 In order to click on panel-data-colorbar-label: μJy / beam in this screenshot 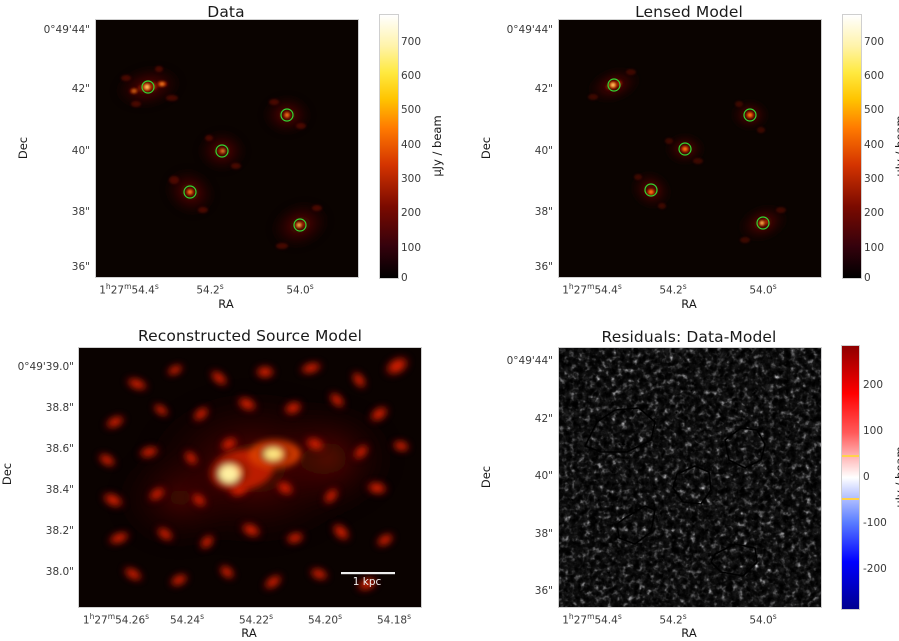, I will do `click(437, 146)`.